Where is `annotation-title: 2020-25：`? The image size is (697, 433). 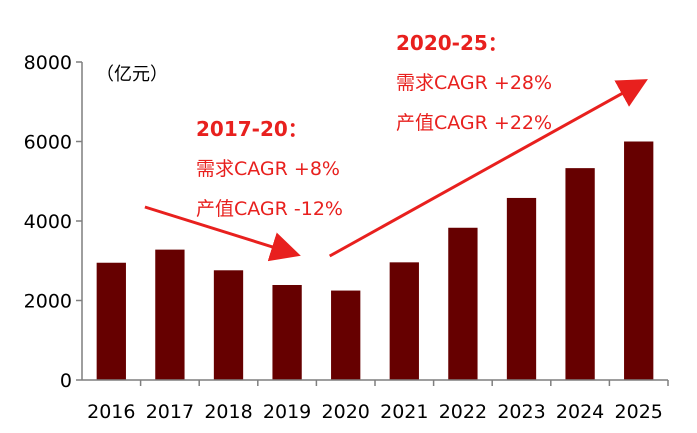 annotation-title: 2020-25： is located at coordinates (452, 43).